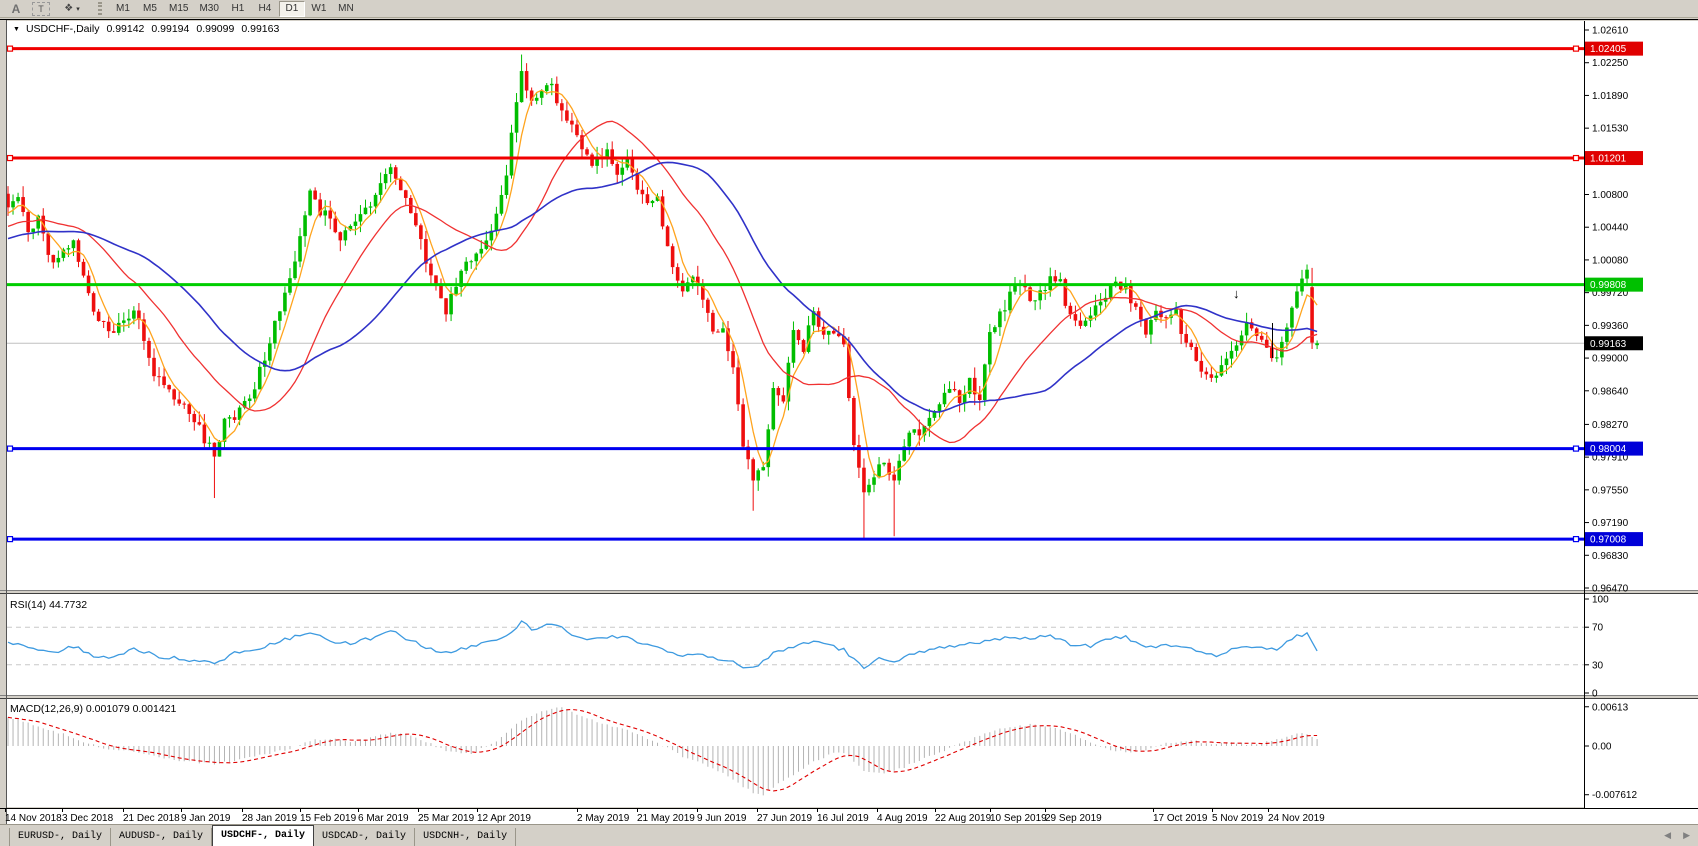 The width and height of the screenshot is (1698, 846). Describe the element at coordinates (852, 816) in the screenshot. I see `date-axis-background` at that location.